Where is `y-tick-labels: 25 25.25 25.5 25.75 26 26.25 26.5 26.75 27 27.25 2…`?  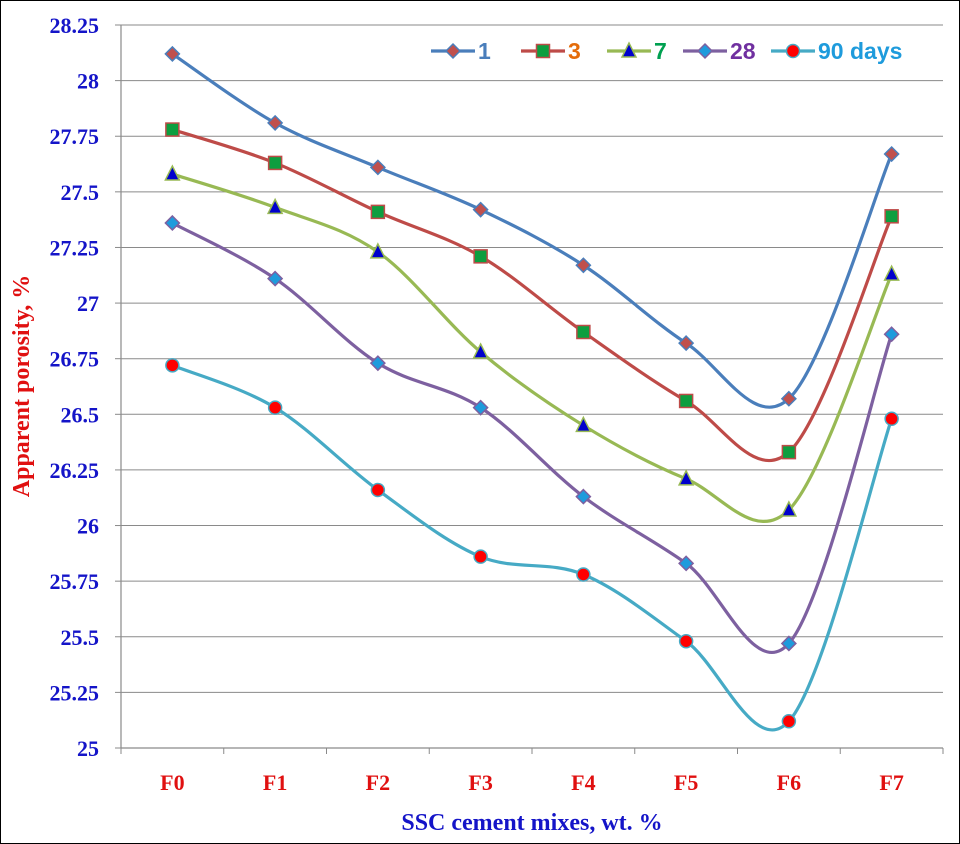
y-tick-labels: 25 25.25 25.5 25.75 26 26.25 26.5 26.75 27 27.25 2… is located at coordinates (75, 387).